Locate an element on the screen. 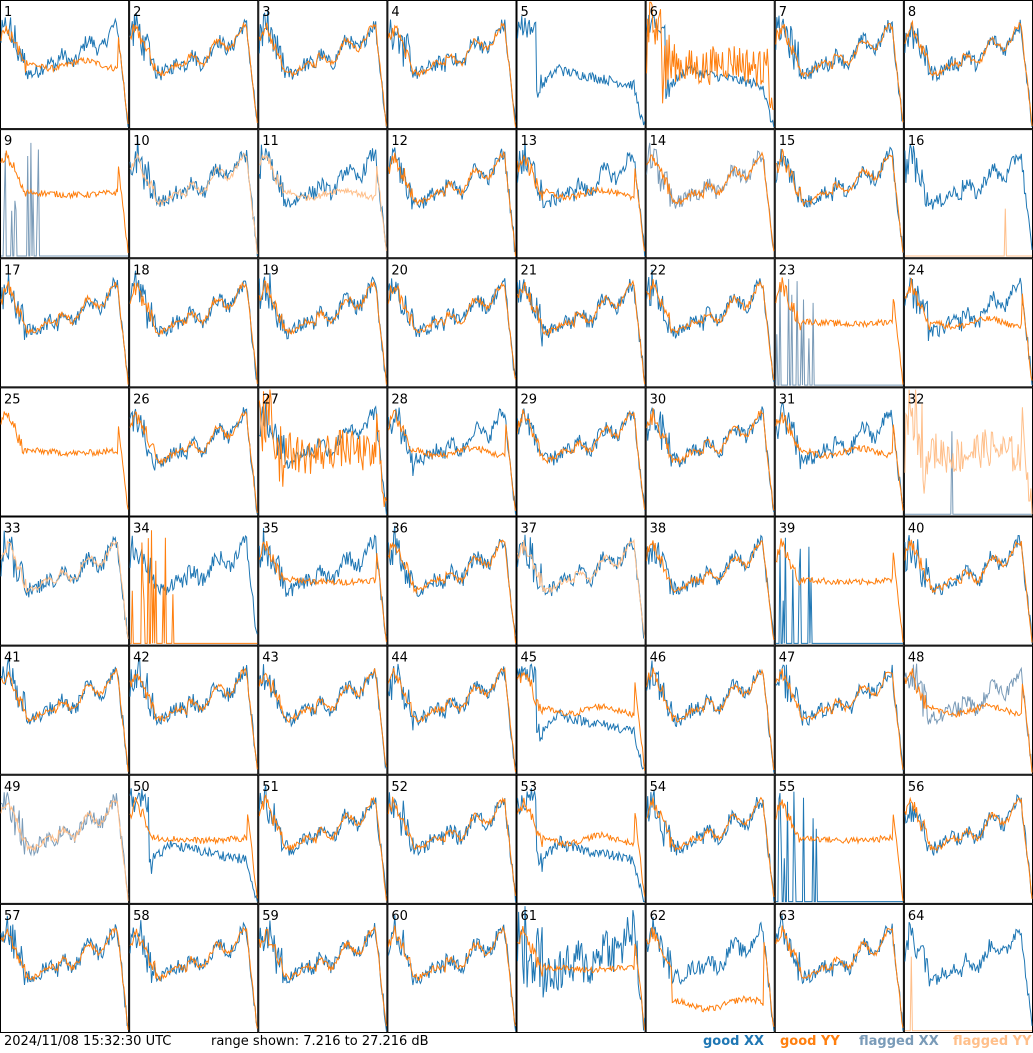 The height and width of the screenshot is (1053, 1033). panel-label: 29 is located at coordinates (529, 399).